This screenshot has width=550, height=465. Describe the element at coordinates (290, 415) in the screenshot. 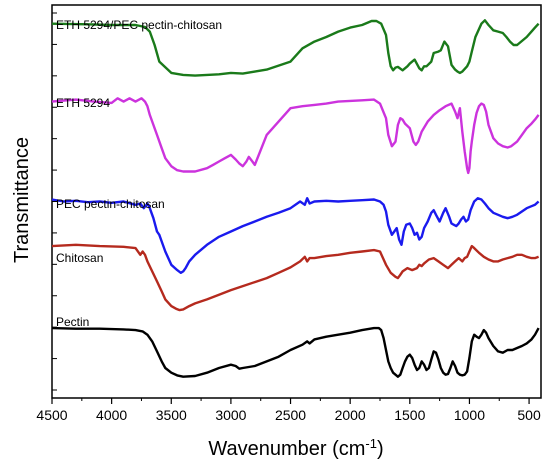

I see `x-tick-label: 2500` at that location.